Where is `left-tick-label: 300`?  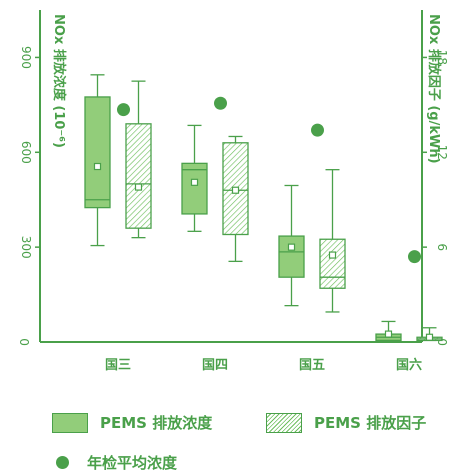 left-tick-label: 300 is located at coordinates (26, 247).